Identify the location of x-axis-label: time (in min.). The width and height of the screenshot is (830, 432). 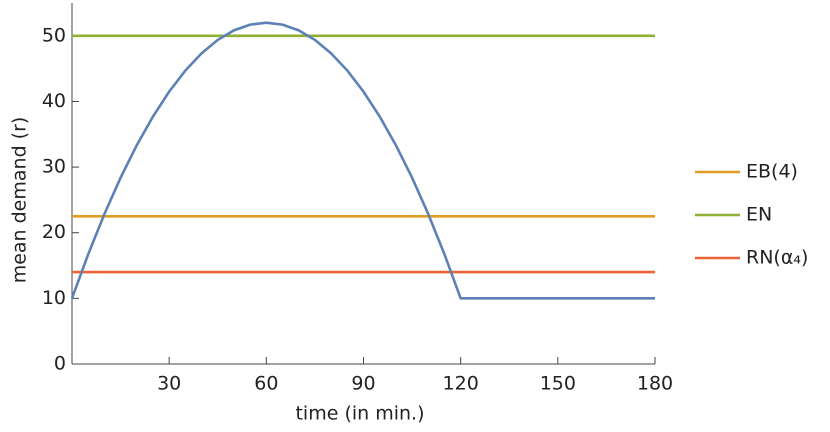
(359, 414).